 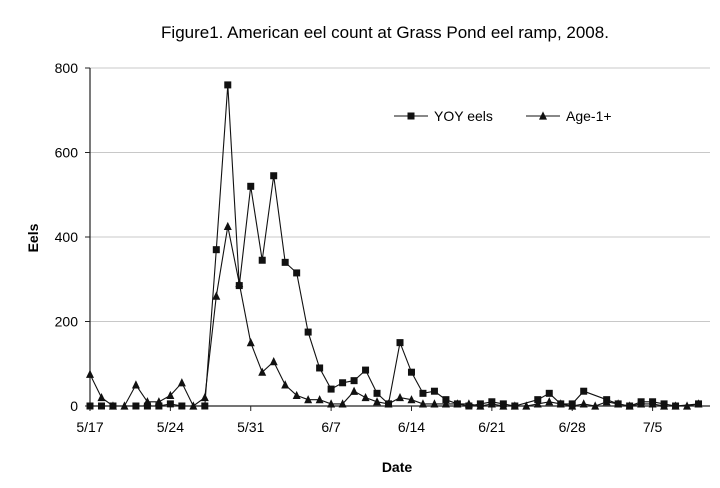 What do you see at coordinates (491, 427) in the screenshot?
I see `x-tick-label: 6/21` at bounding box center [491, 427].